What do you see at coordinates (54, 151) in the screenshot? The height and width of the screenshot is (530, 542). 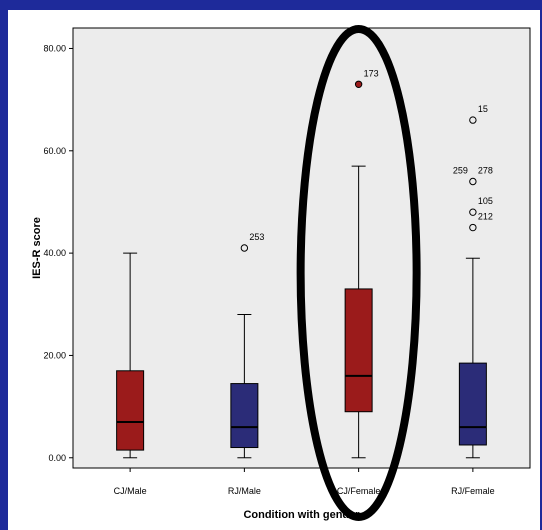 I see `y-tick-label: 60.00` at bounding box center [54, 151].